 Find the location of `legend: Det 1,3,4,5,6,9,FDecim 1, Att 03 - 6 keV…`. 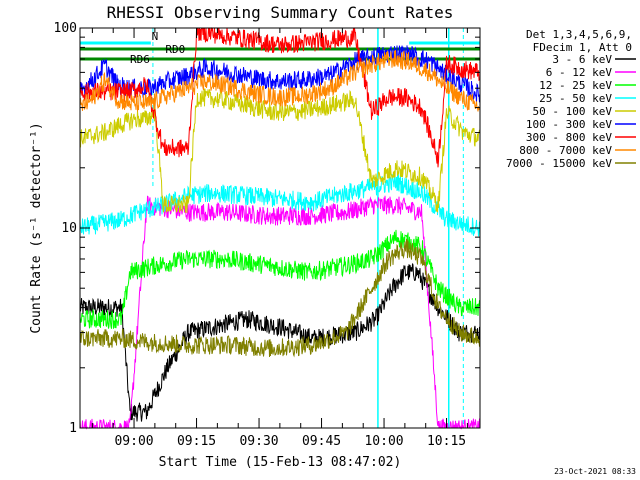

legend: Det 1,3,4,5,6,9,FDecim 1, Att 03 - 6 keV… is located at coordinates (571, 99).